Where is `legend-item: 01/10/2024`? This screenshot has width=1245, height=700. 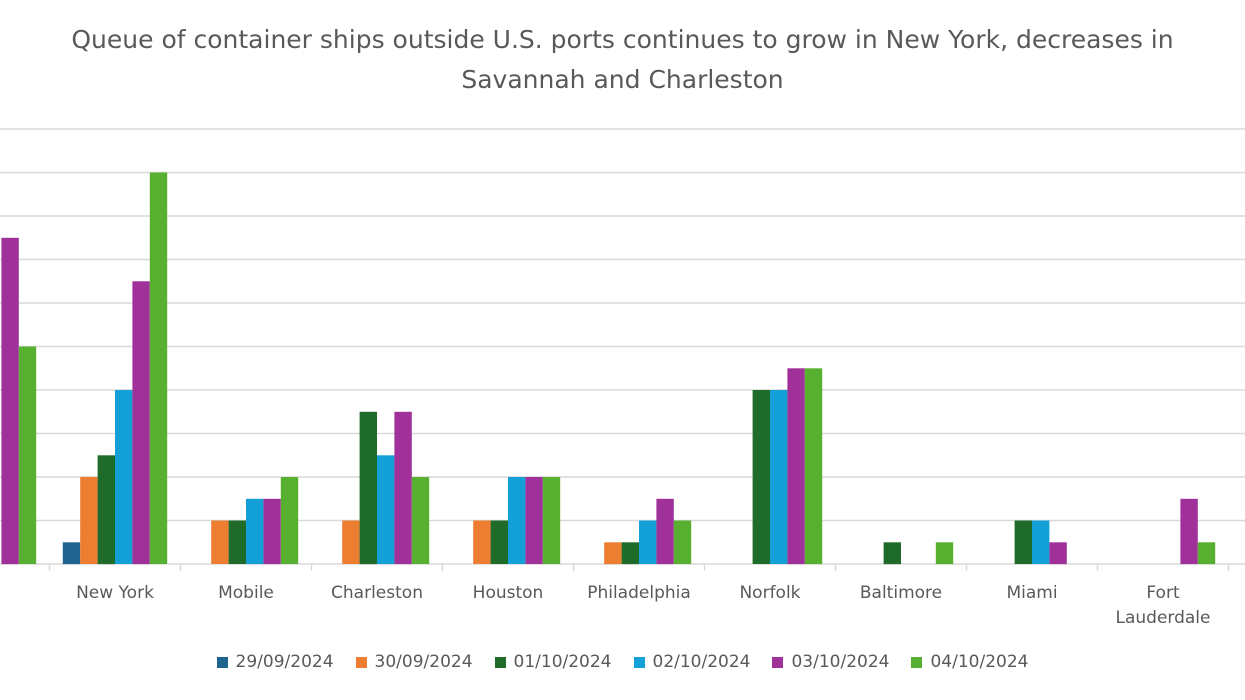
legend-item: 01/10/2024 is located at coordinates (553, 662).